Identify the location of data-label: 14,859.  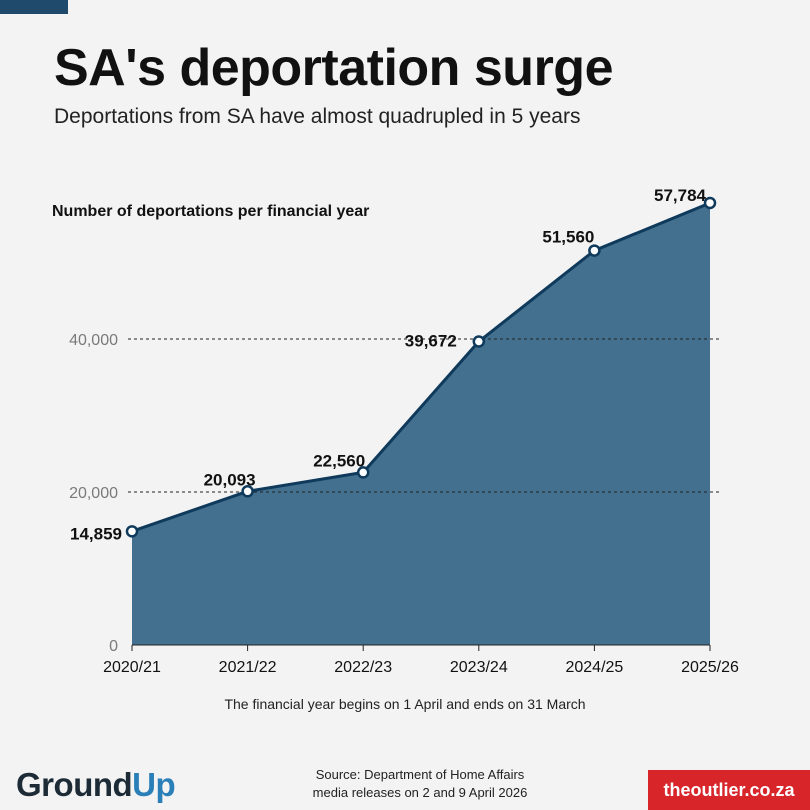
(96, 533).